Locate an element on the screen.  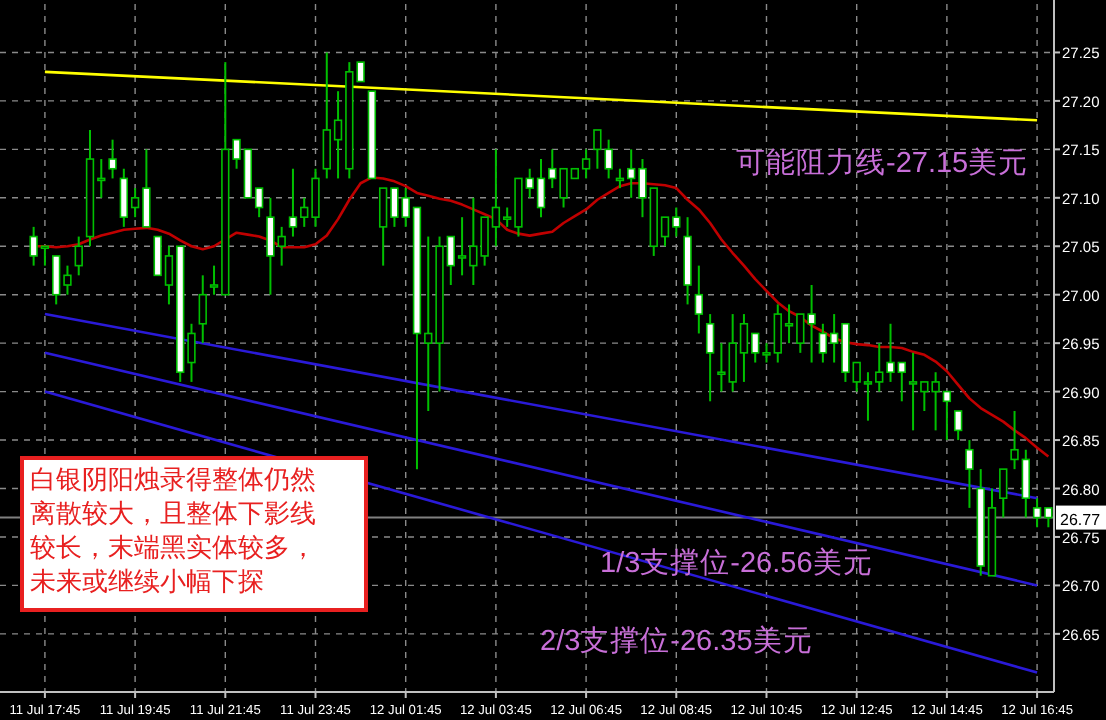
annotation: 白银阴阳烛录得整体仍然离散较大，且整体下影线较长，末端黑实体较多，未来或继续小幅下探 is located at coordinates (173, 530).